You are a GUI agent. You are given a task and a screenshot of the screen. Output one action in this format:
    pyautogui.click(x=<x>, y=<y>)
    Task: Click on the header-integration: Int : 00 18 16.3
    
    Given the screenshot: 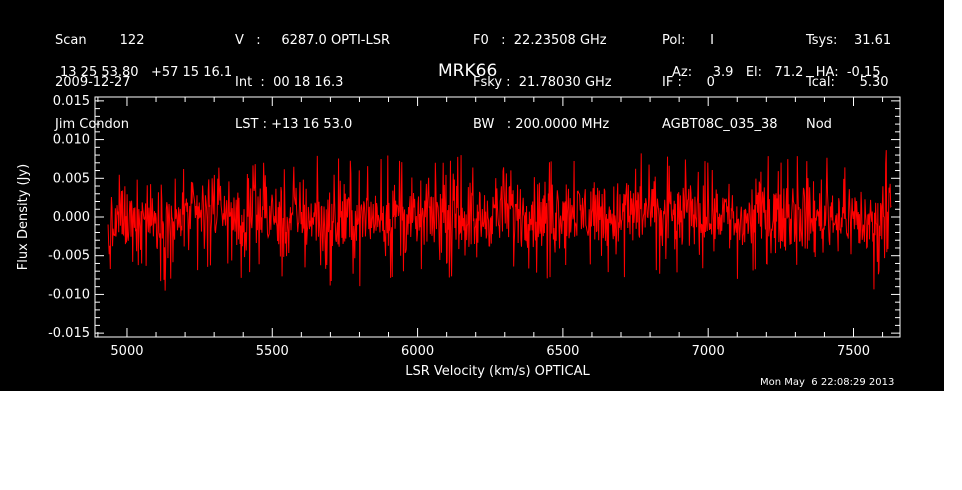 What is the action you would take?
    pyautogui.click(x=289, y=82)
    